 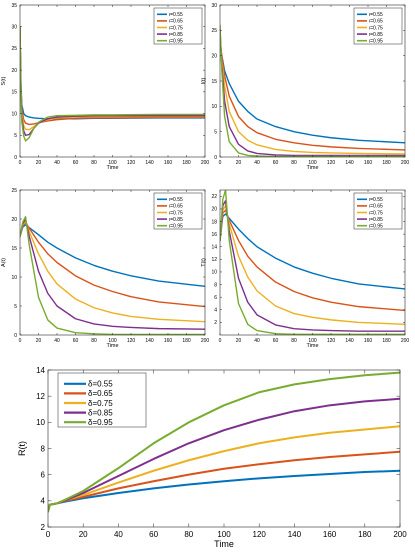 What do you see at coordinates (100, 384) in the screenshot?
I see `legend-label: δ=0.55` at bounding box center [100, 384].